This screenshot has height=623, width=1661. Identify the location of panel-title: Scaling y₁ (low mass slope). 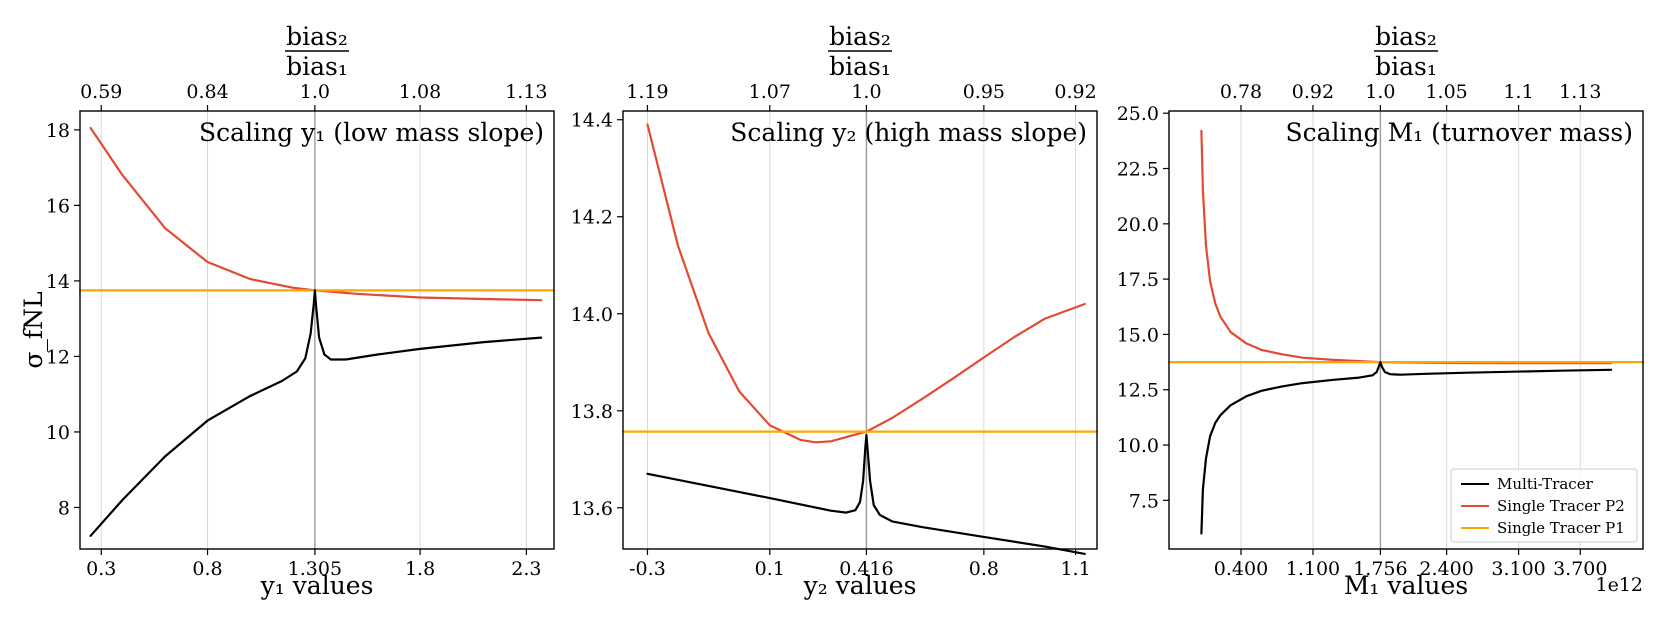
(371, 132).